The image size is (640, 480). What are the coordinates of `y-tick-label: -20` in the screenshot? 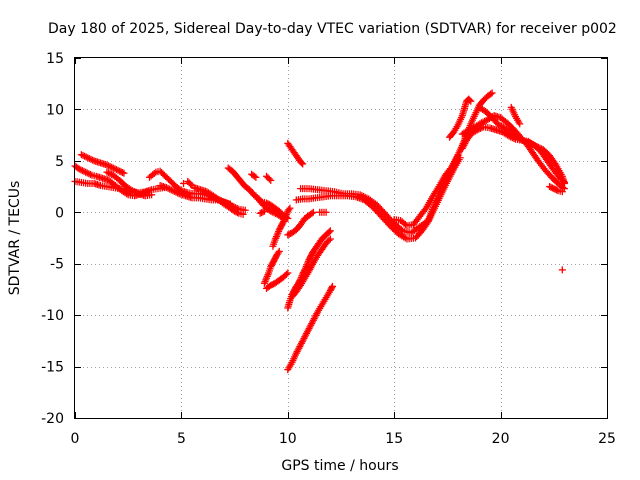 It's located at (52, 419).